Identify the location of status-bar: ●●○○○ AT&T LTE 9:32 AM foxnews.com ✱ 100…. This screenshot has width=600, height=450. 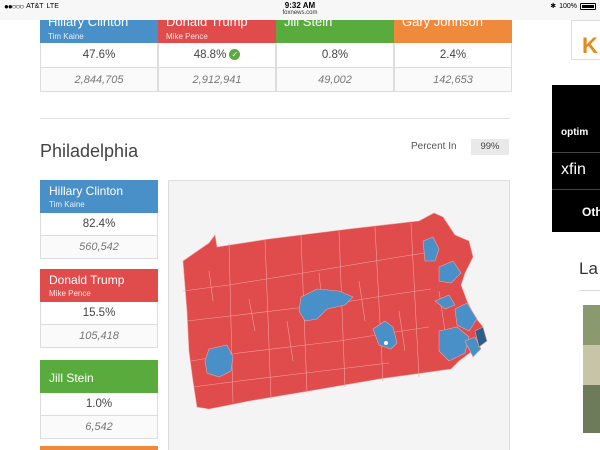
(300, 10).